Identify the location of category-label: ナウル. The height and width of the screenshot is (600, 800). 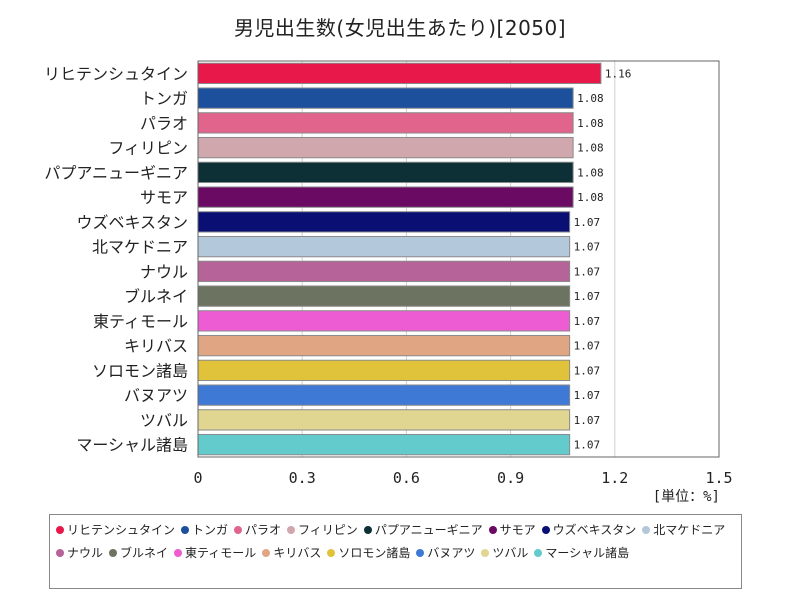
(164, 271).